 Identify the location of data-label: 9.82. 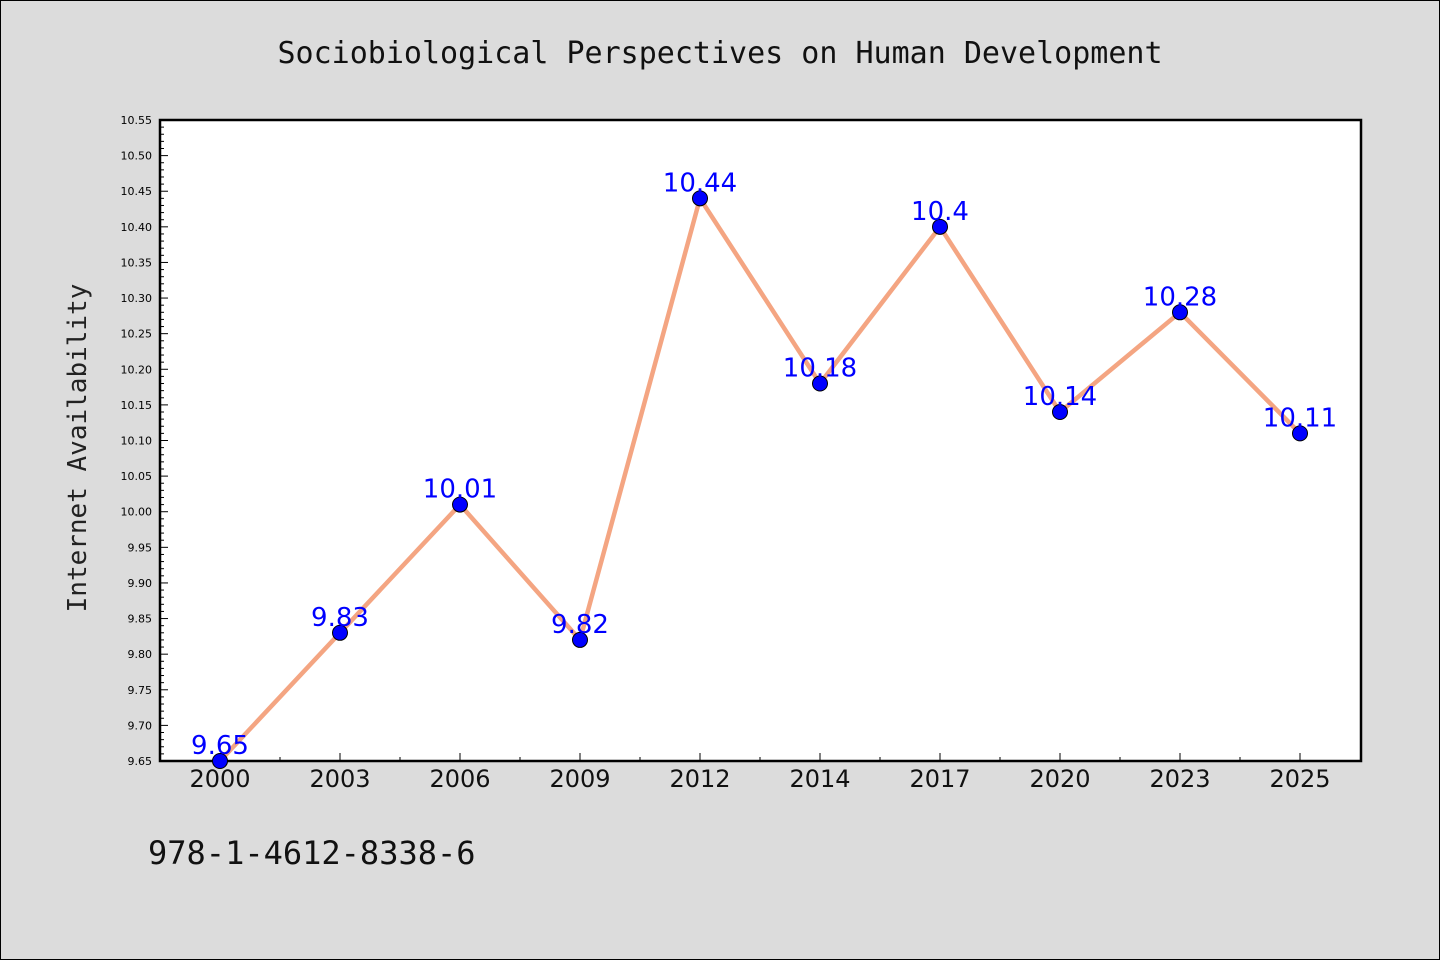
(580, 625).